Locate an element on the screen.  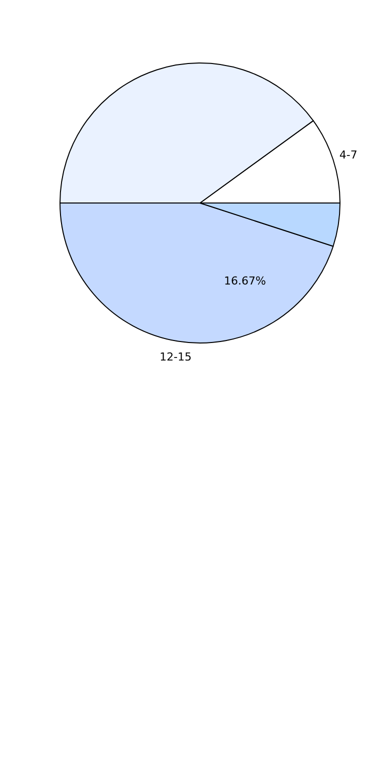
slice-label: 4-7 is located at coordinates (348, 155).